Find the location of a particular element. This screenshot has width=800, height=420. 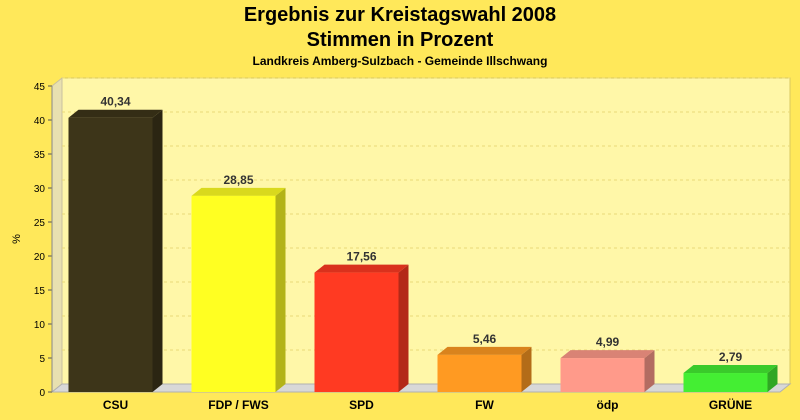

y-tick-label: 0 is located at coordinates (42, 393).